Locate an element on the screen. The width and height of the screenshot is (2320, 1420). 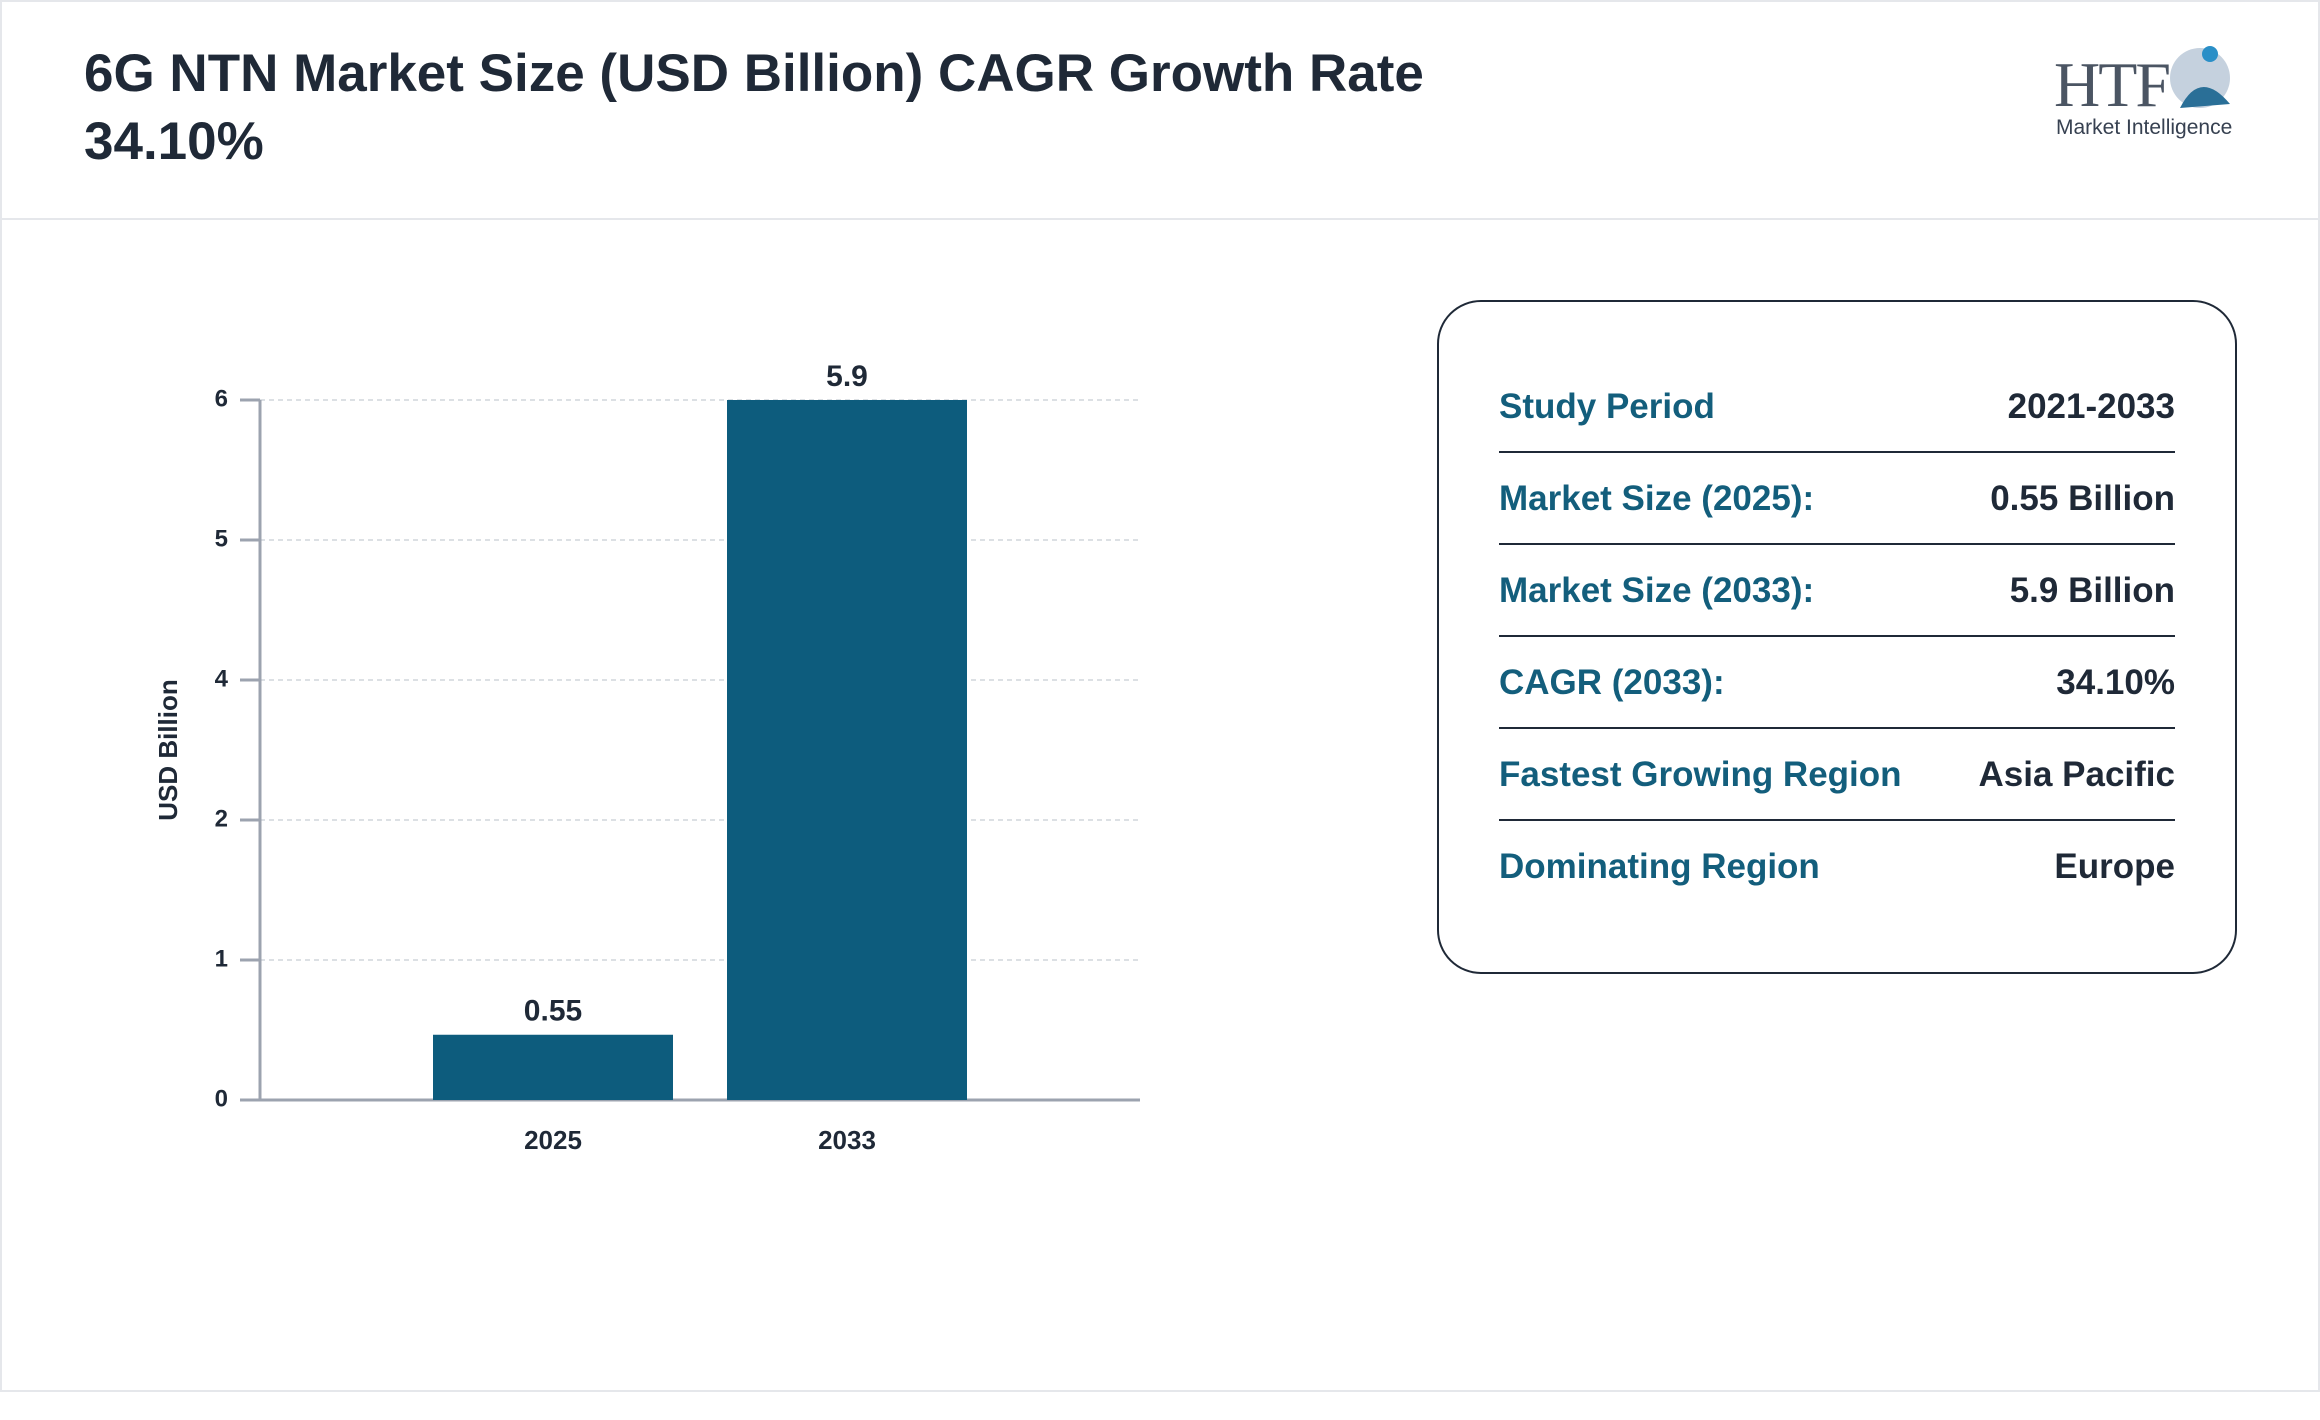
y-tick-label: 0 is located at coordinates (221, 1098).